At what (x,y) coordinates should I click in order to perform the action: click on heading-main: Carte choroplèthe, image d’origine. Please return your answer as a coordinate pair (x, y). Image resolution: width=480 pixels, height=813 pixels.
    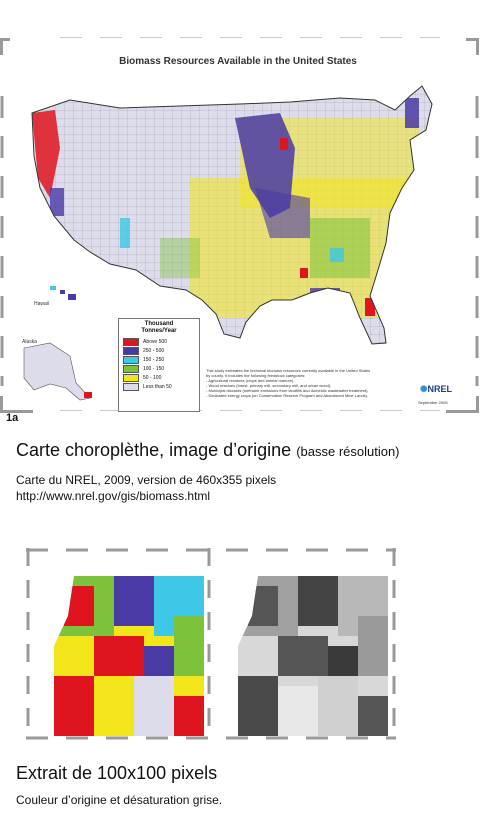
    Looking at the image, I should click on (154, 450).